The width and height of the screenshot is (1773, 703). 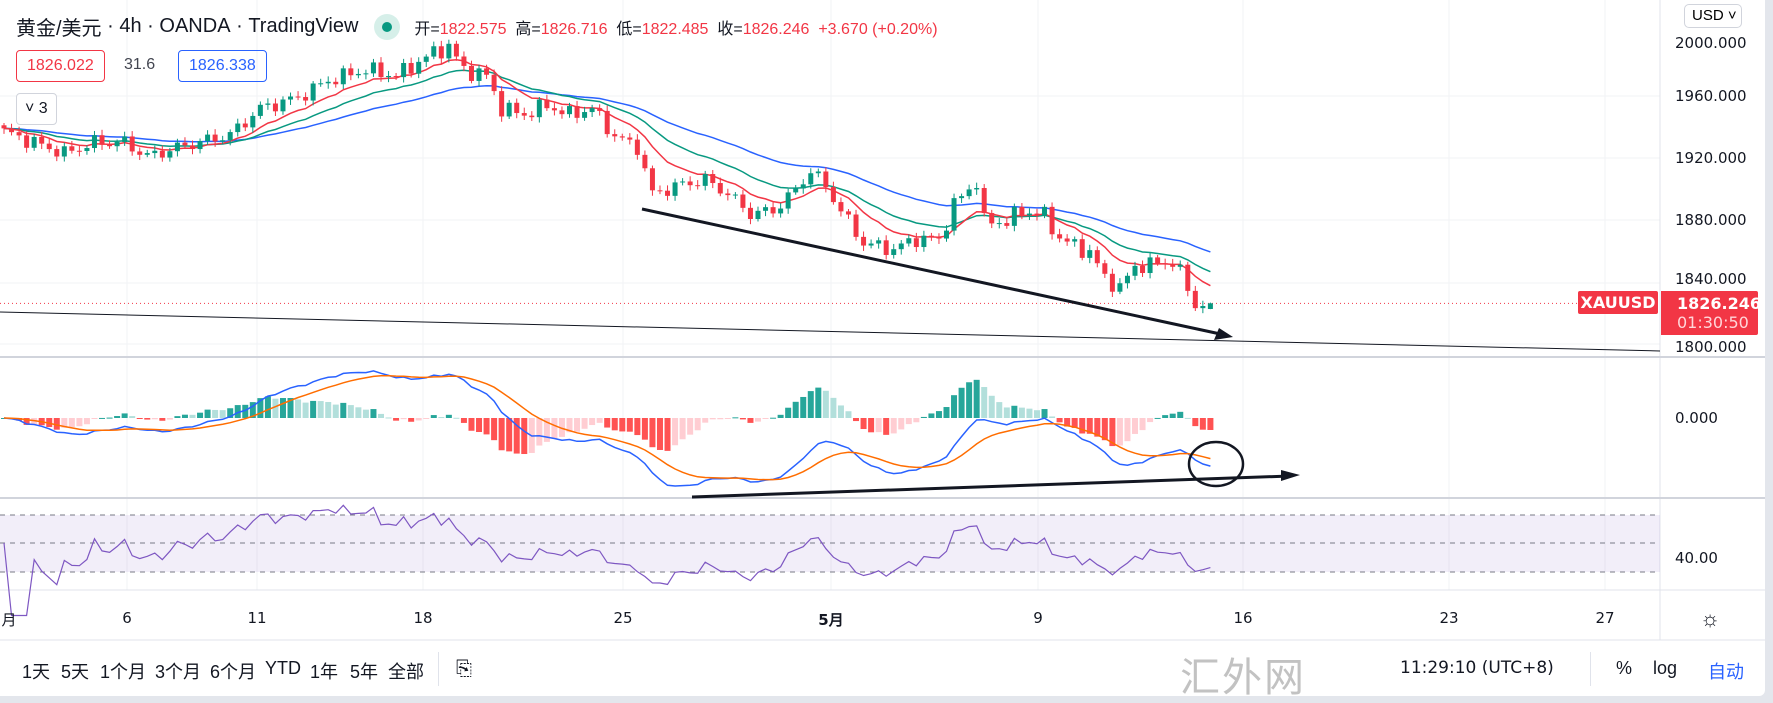 What do you see at coordinates (1624, 668) in the screenshot?
I see `percent-toggle: %` at bounding box center [1624, 668].